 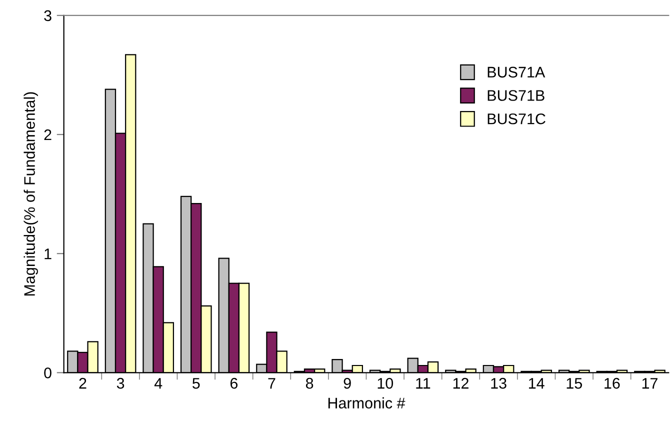 What do you see at coordinates (48, 134) in the screenshot?
I see `y-tick-label: 2` at bounding box center [48, 134].